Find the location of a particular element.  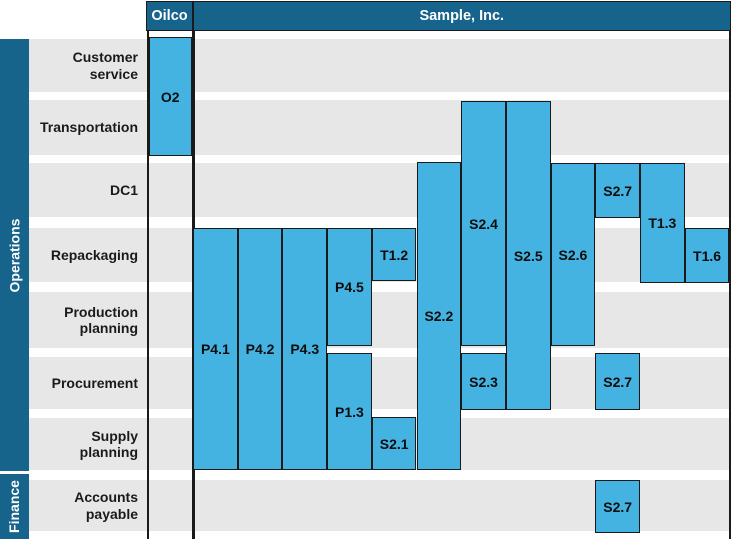

project-box-label: S2.4 is located at coordinates (483, 223).